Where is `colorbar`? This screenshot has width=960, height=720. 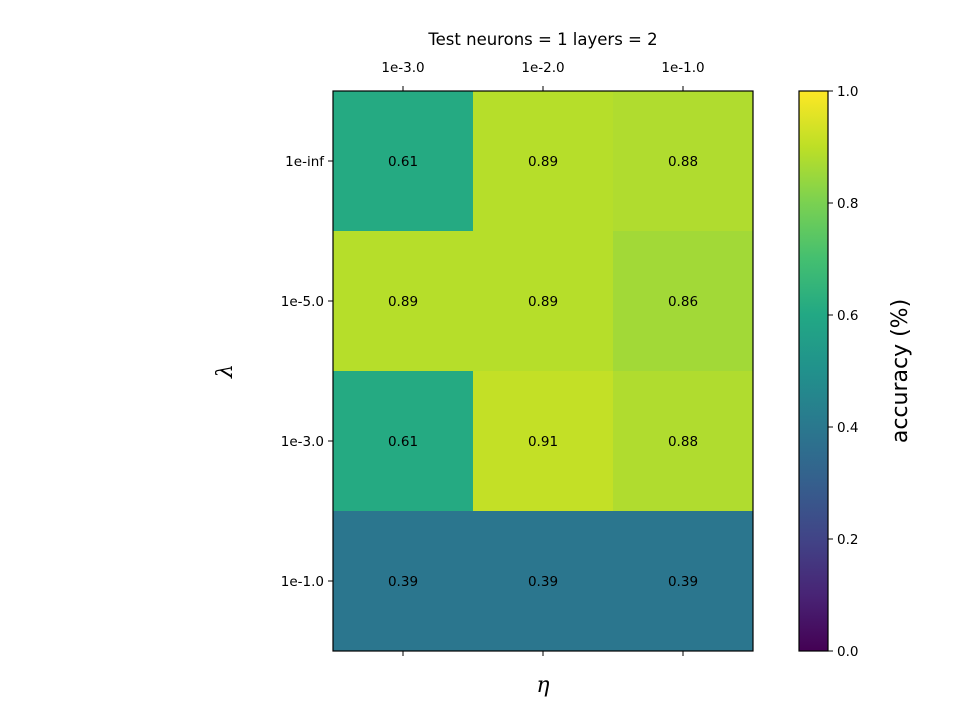 colorbar is located at coordinates (813, 371).